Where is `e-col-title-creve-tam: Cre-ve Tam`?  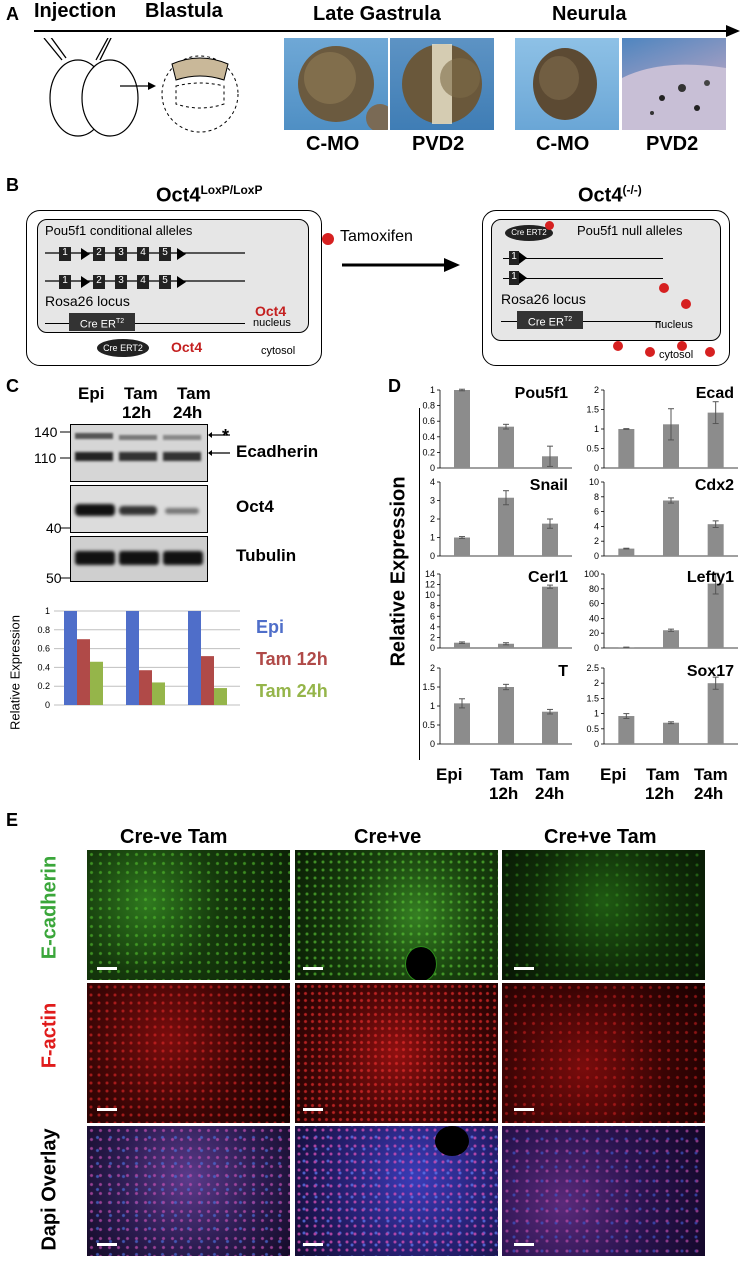 e-col-title-creve-tam: Cre-ve Tam is located at coordinates (174, 837).